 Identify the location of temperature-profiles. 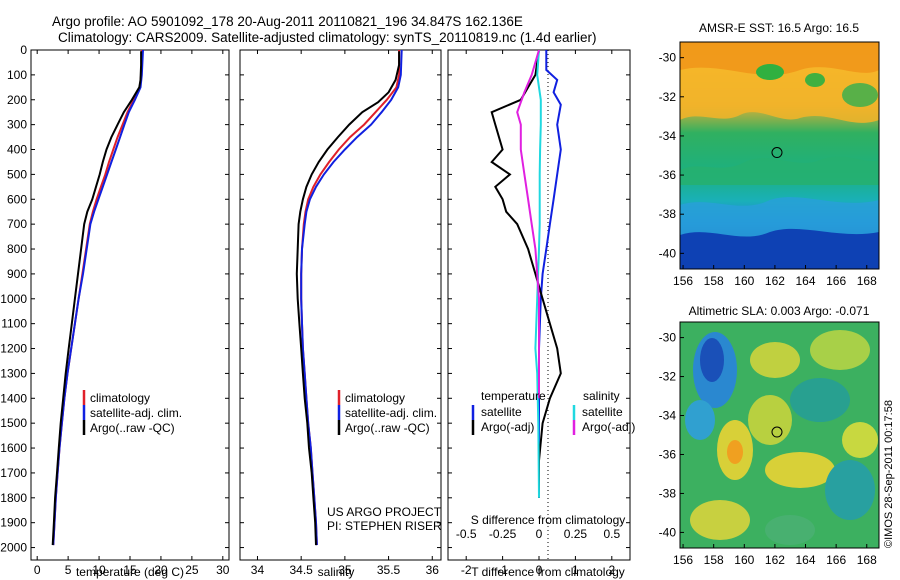
(97, 298).